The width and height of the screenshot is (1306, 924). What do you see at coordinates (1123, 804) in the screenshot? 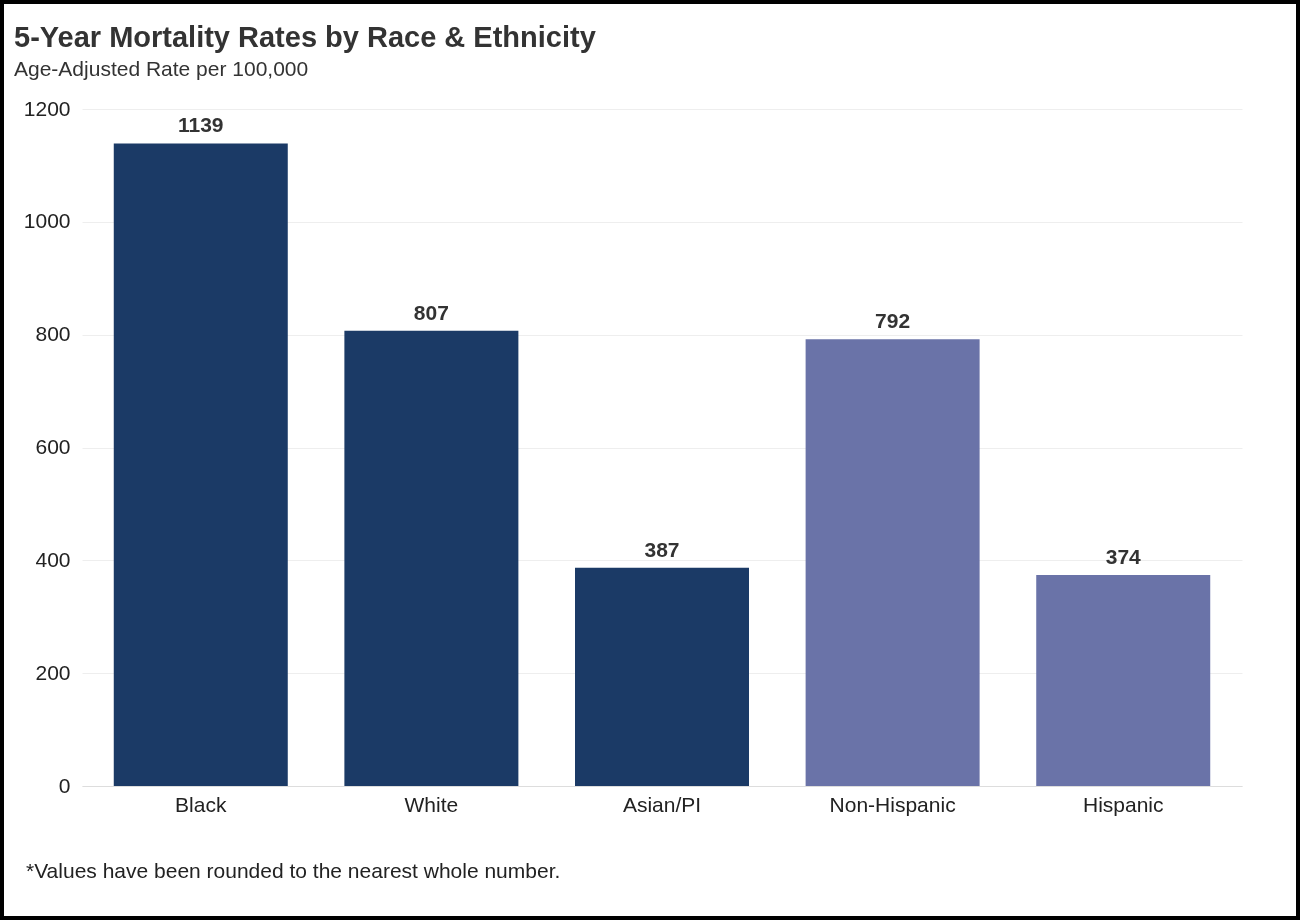
I see `x-tick-label: Hispanic` at bounding box center [1123, 804].